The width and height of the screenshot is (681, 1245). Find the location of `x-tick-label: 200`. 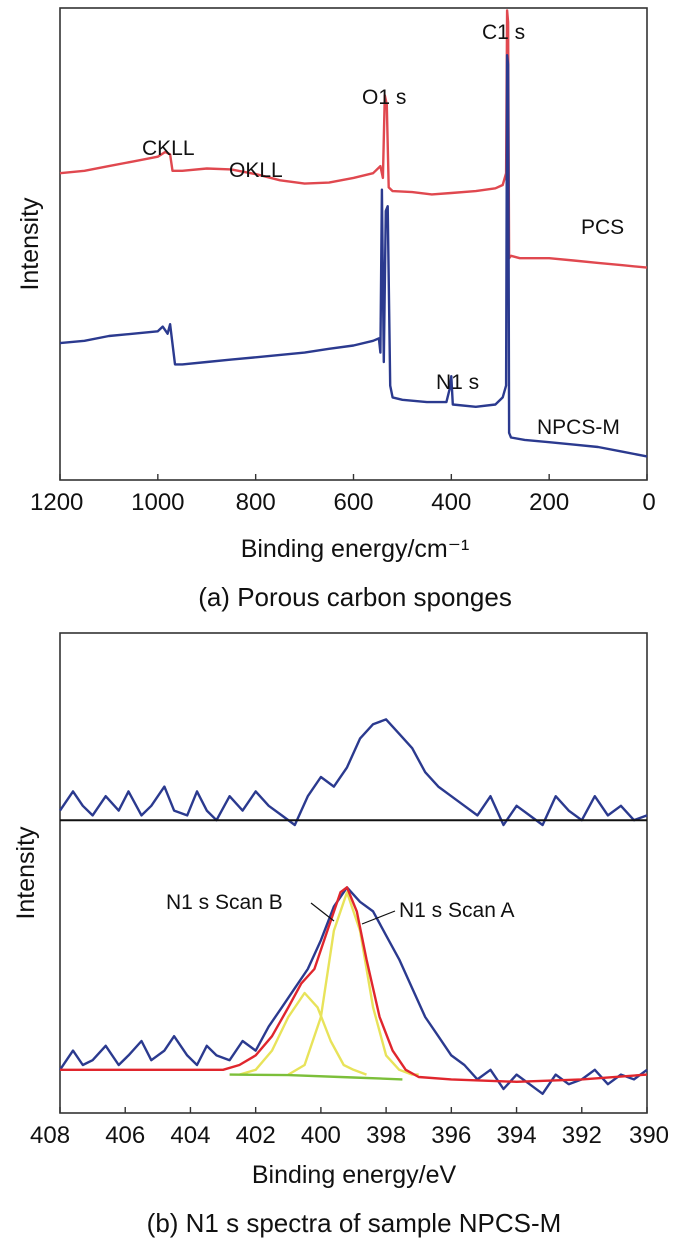

x-tick-label: 200 is located at coordinates (549, 502).